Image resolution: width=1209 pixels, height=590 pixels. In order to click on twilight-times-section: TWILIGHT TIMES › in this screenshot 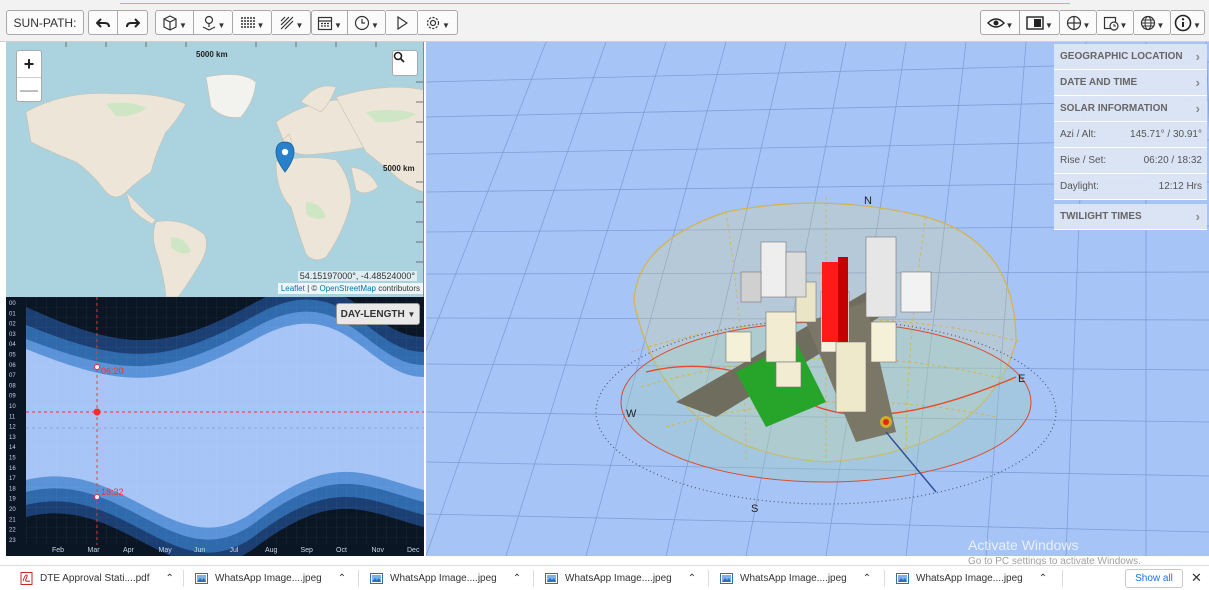, I will do `click(1130, 217)`.